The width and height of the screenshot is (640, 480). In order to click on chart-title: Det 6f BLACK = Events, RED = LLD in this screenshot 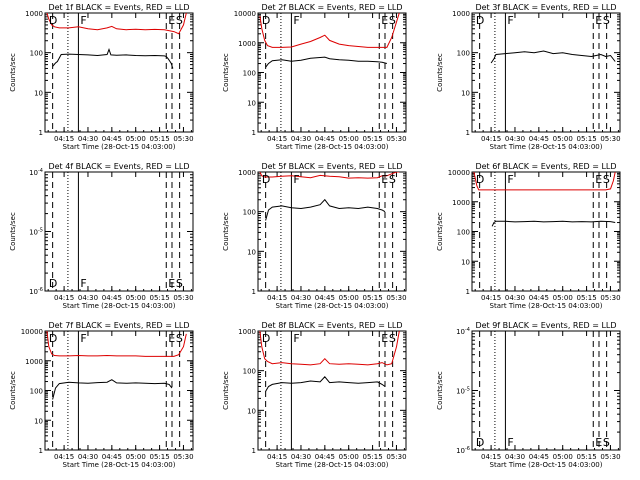, I will do `click(545, 166)`.